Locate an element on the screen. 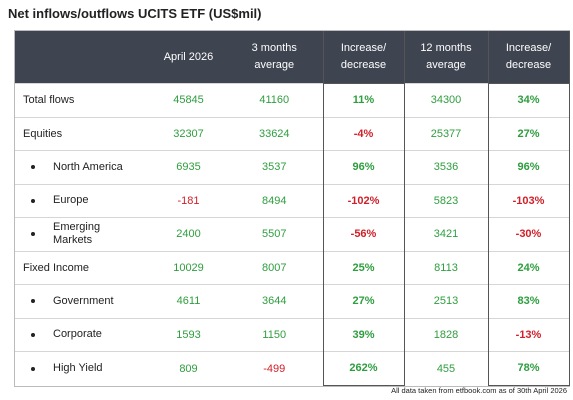 This screenshot has width=573, height=400. sub-row: Emerging Markets 2400 5507 -56% 3421 -30% is located at coordinates (292, 234).